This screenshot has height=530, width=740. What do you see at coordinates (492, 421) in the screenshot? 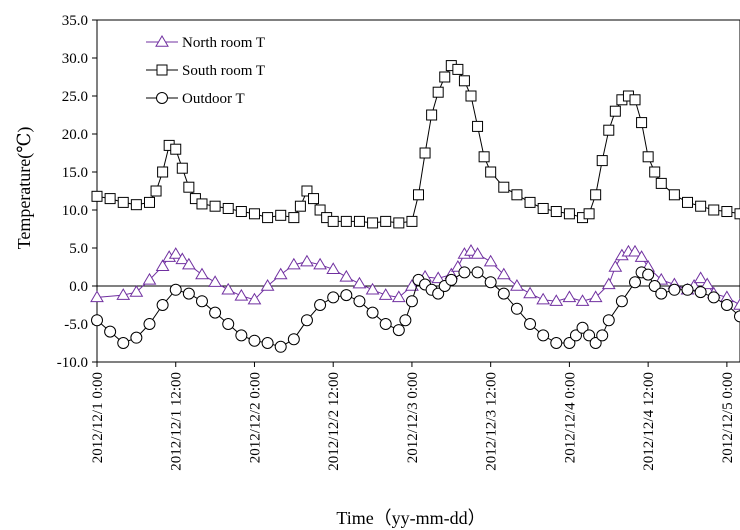
I see `x-tick-label: 2012/12/3 12:00` at bounding box center [492, 421].